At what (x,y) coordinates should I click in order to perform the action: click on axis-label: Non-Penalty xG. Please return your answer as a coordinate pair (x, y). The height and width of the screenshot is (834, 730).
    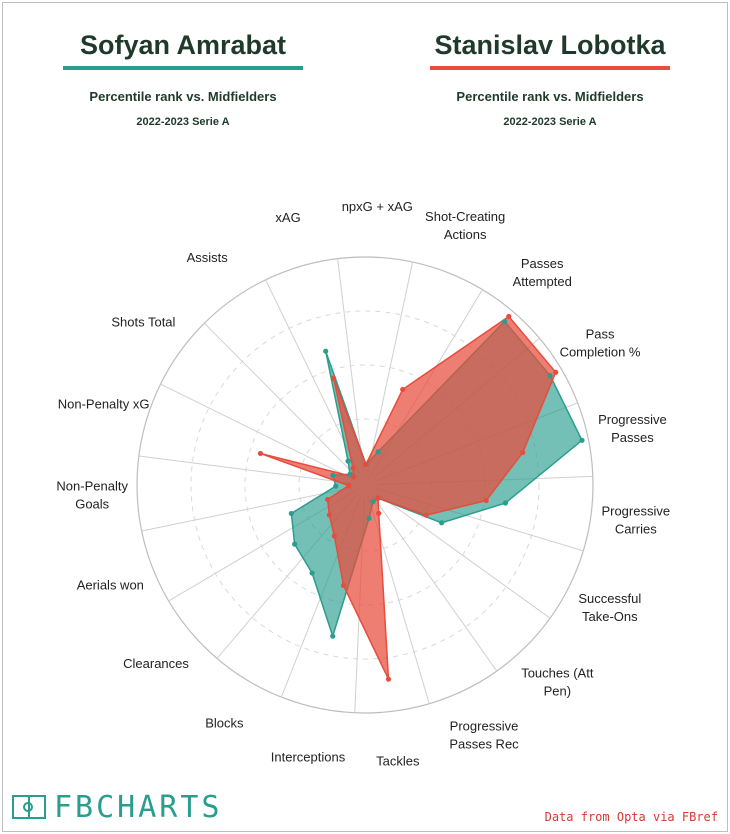
    Looking at the image, I should click on (104, 404).